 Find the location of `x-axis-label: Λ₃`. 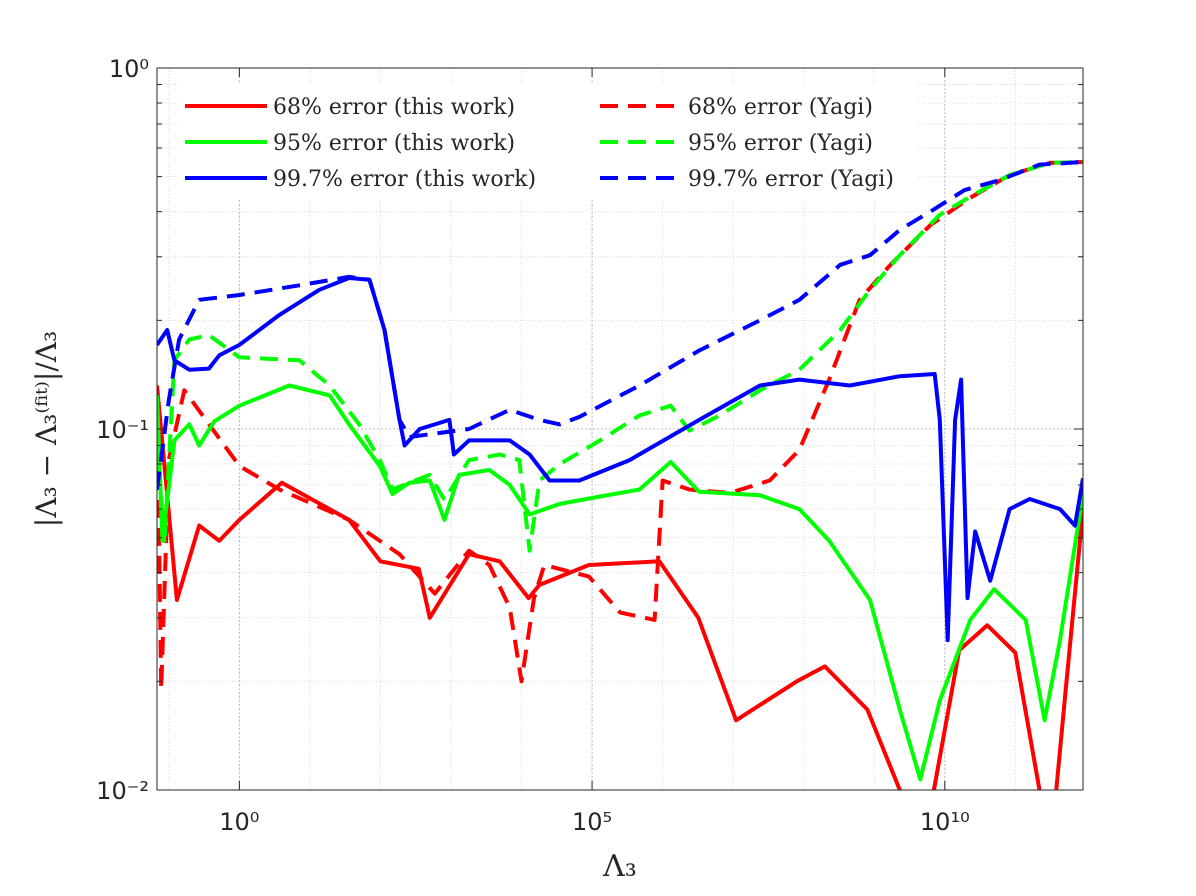

x-axis-label: Λ₃ is located at coordinates (619, 866).